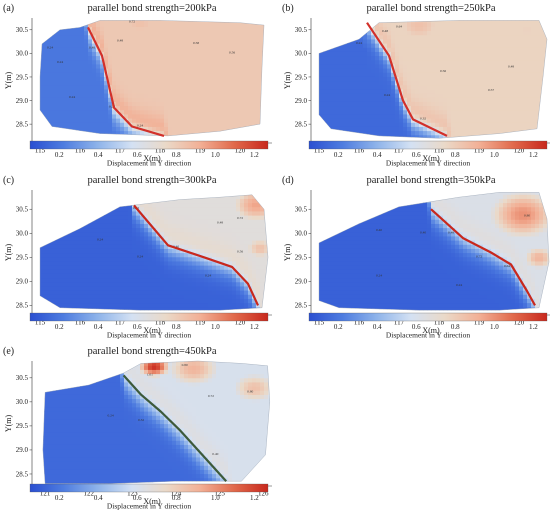  Describe the element at coordinates (288, 180) in the screenshot. I see `panel-label: (d)` at that location.